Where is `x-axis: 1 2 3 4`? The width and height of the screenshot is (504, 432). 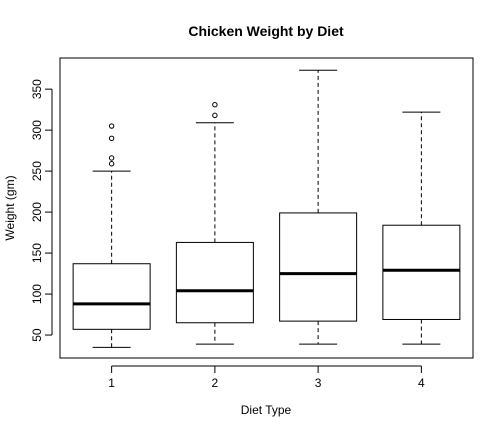
x-axis: 1 2 3 4 is located at coordinates (266, 377).